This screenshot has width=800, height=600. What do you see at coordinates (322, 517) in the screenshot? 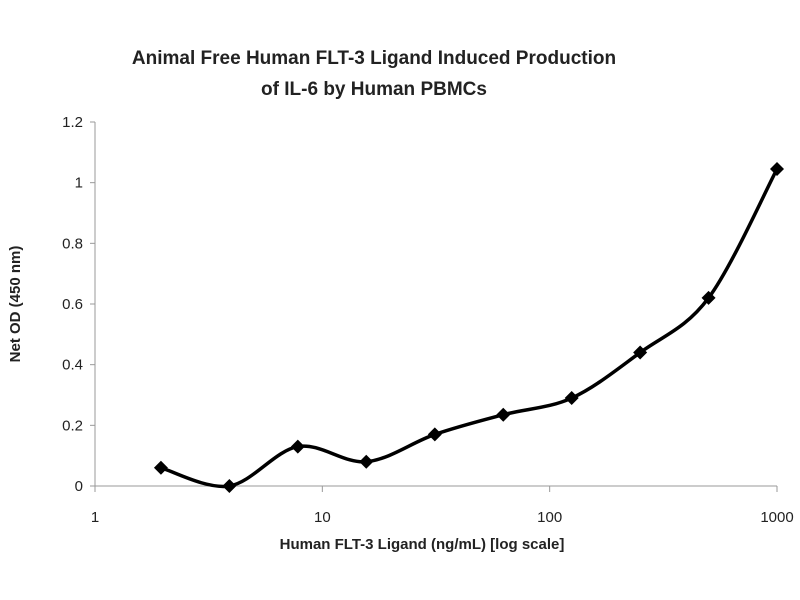
I see `x-tick-label: 10` at bounding box center [322, 517].